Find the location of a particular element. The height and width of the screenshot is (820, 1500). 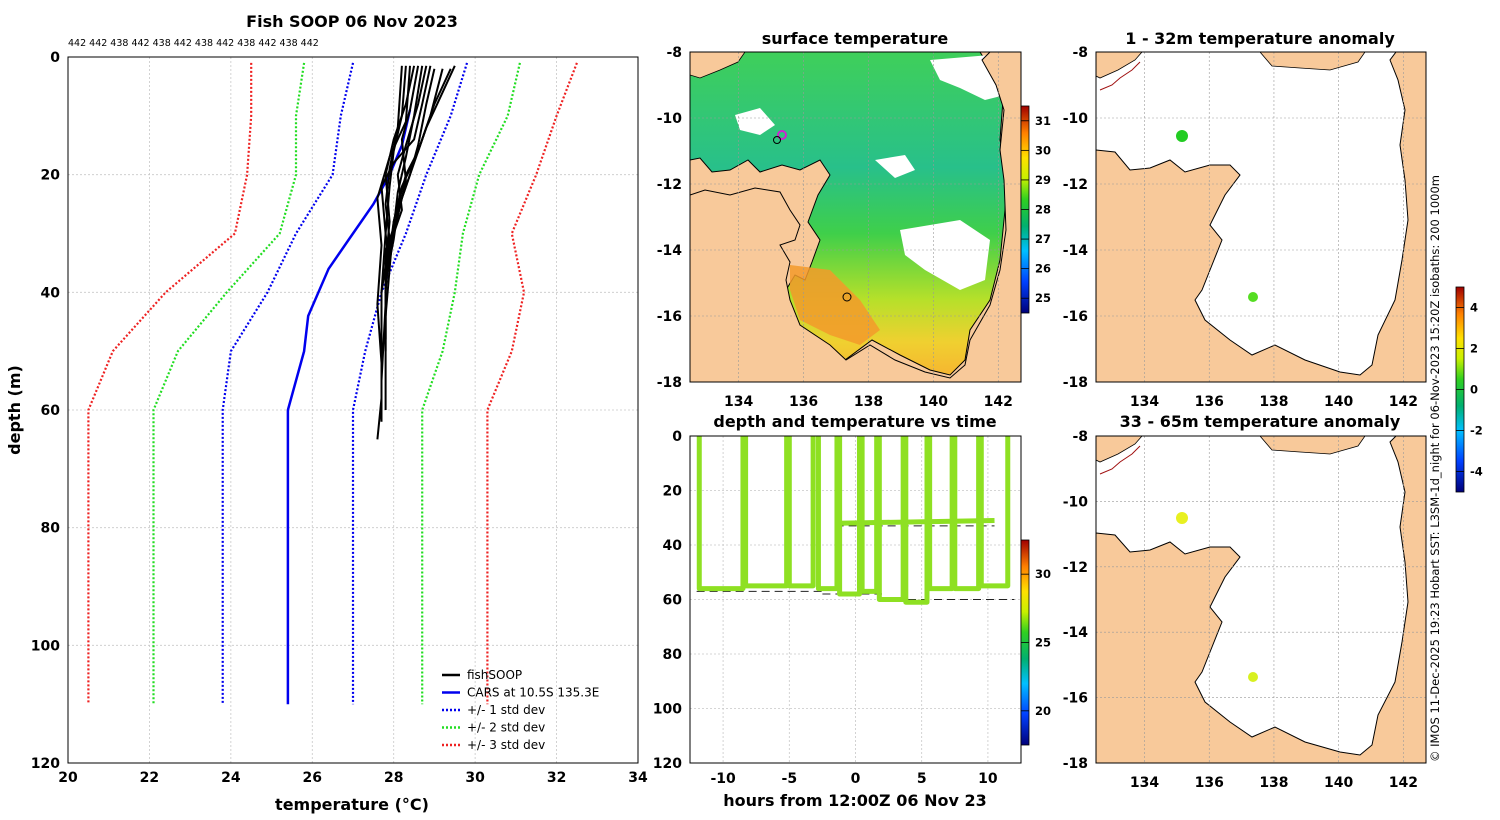

anomaly-deep-title: 33 - 65m temperature anomaly is located at coordinates (1260, 421).